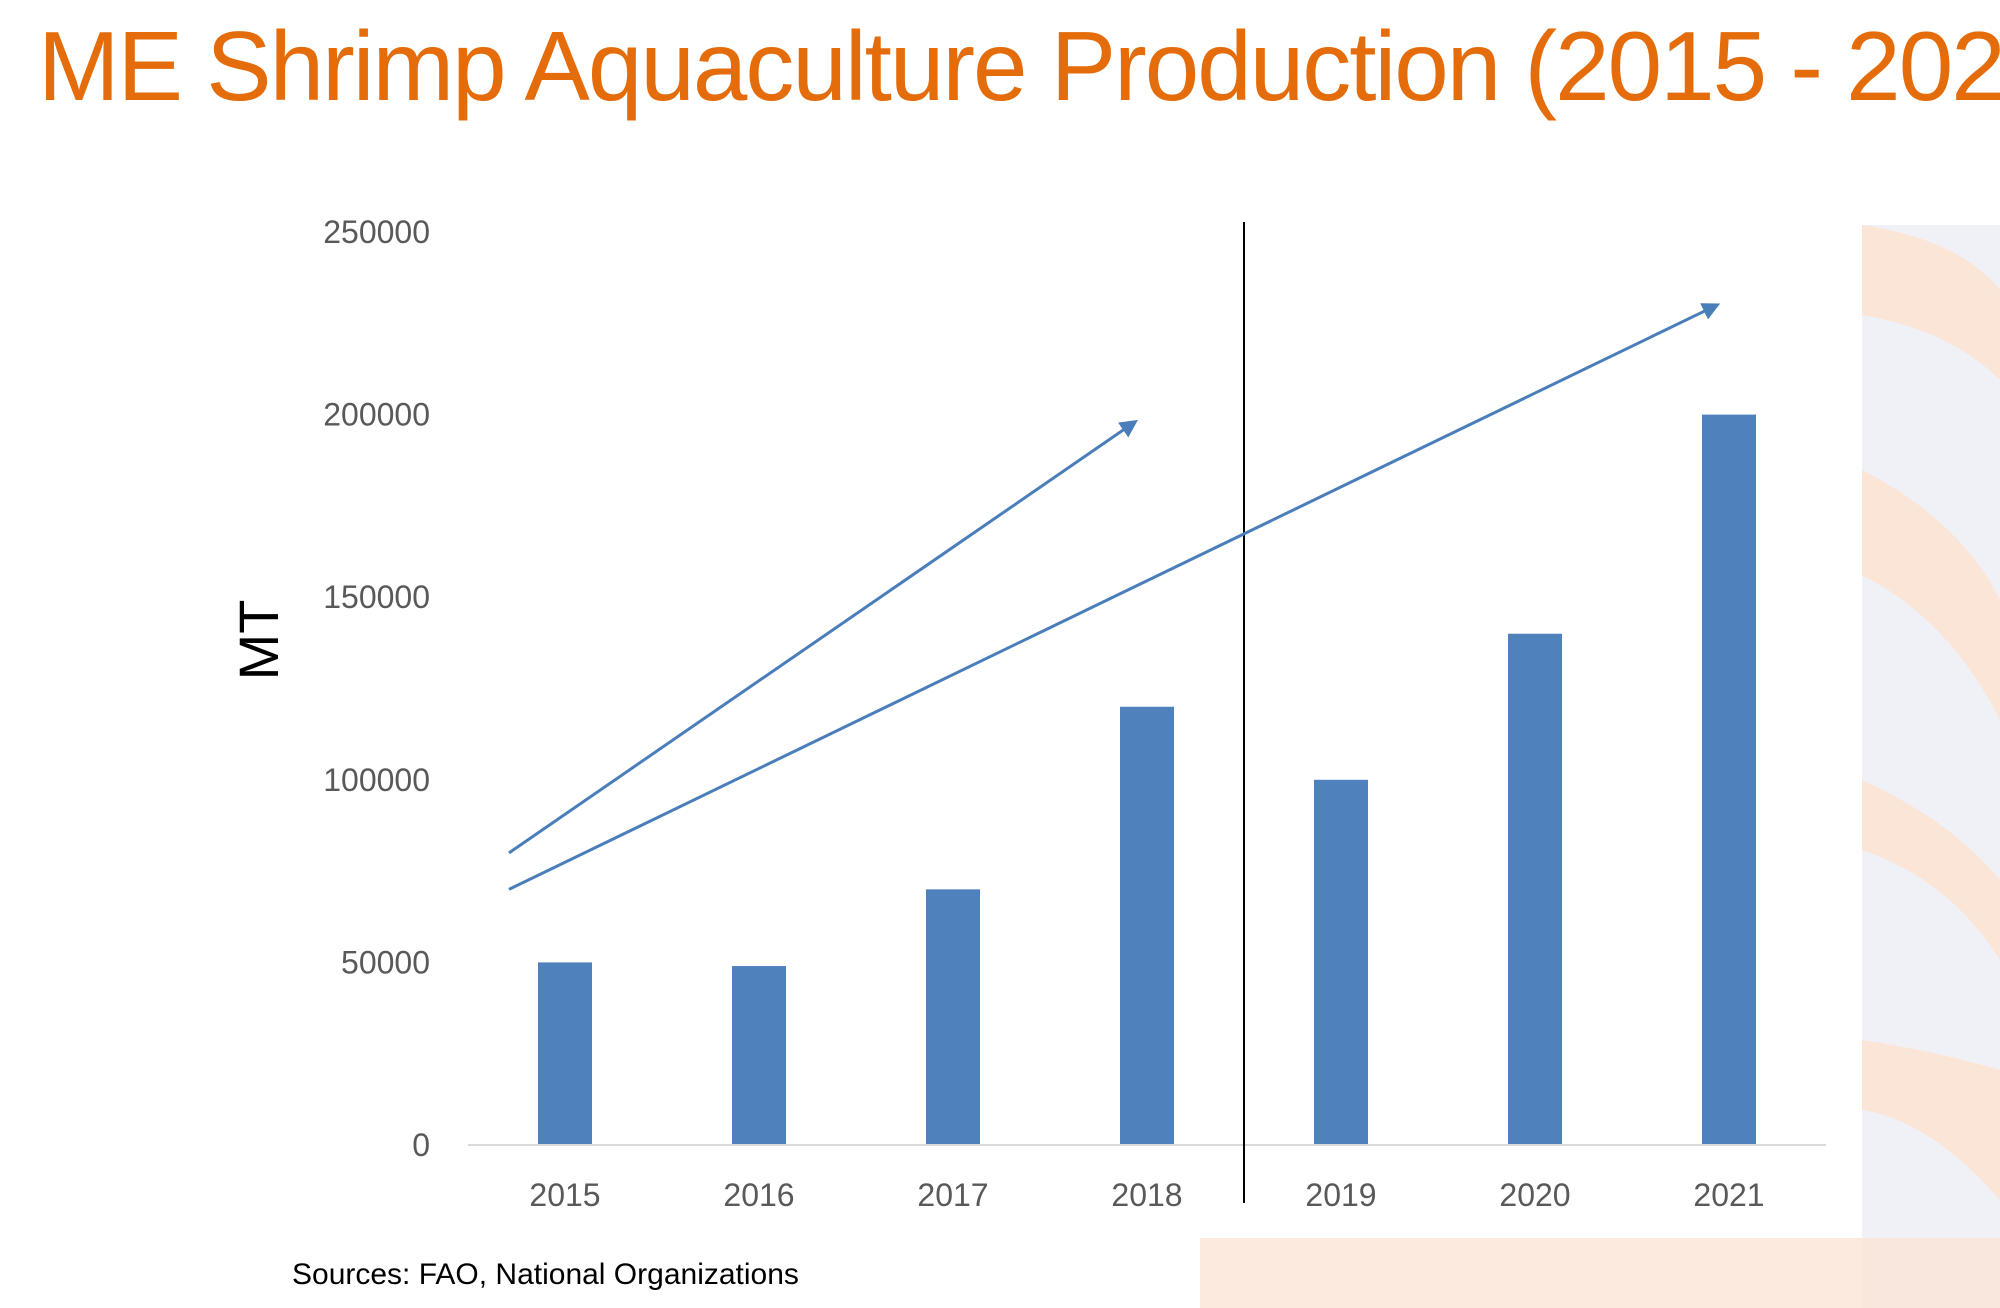  What do you see at coordinates (1534, 1195) in the screenshot?
I see `x-tick-label: 2020` at bounding box center [1534, 1195].